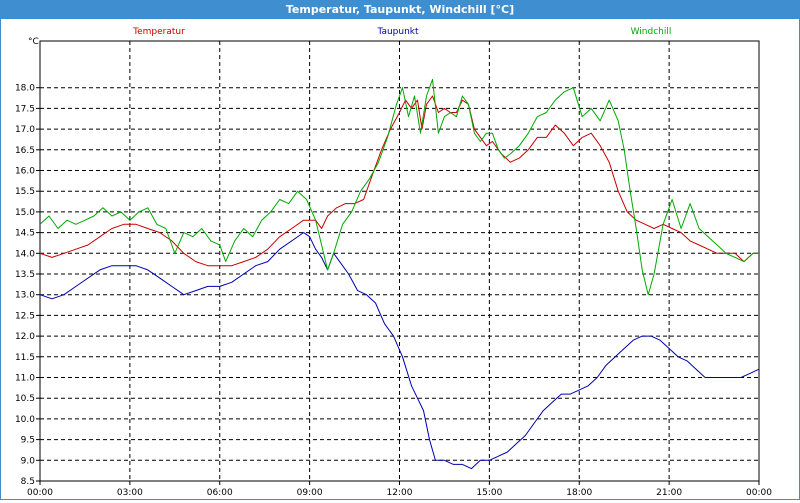  I want to click on x-tick-time-label: 09:00, so click(310, 493).